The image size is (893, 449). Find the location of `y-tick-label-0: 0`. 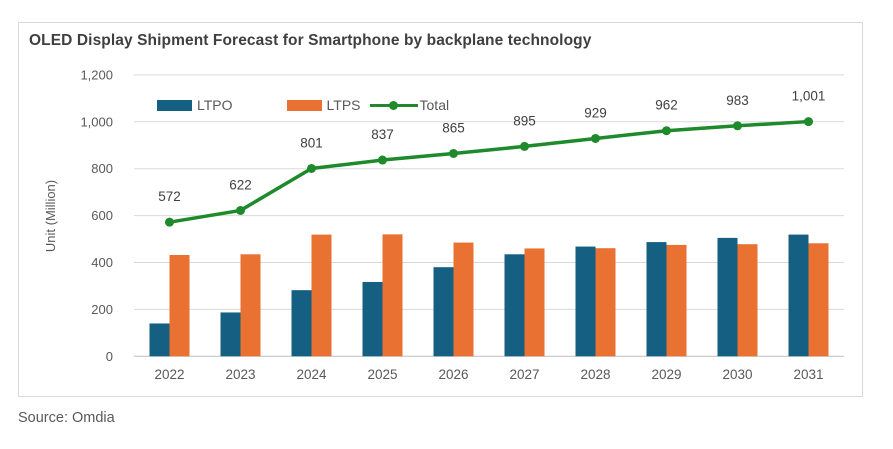

y-tick-label-0: 0 is located at coordinates (109, 356).